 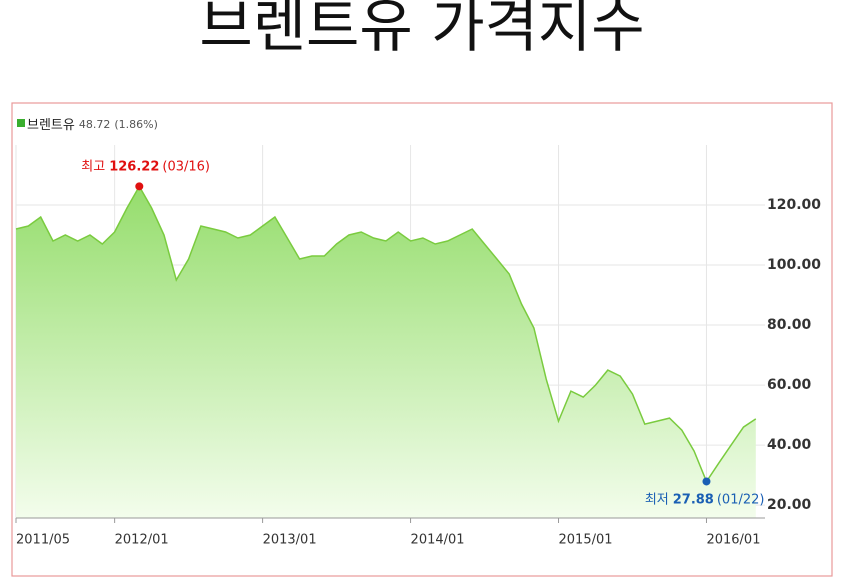 What do you see at coordinates (136, 124) in the screenshot?
I see `legend-change: (1.86%)` at bounding box center [136, 124].